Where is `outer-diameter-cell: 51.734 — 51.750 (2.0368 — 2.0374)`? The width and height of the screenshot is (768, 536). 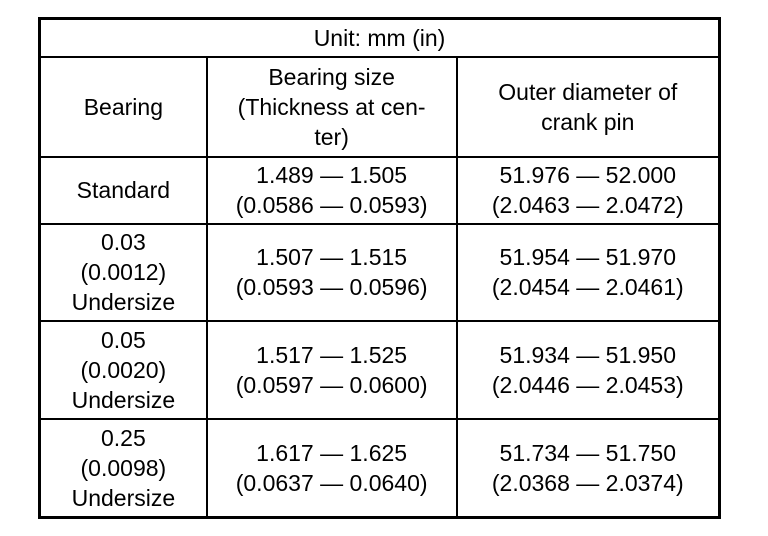 outer-diameter-cell: 51.734 — 51.750 (2.0368 — 2.0374) is located at coordinates (588, 468).